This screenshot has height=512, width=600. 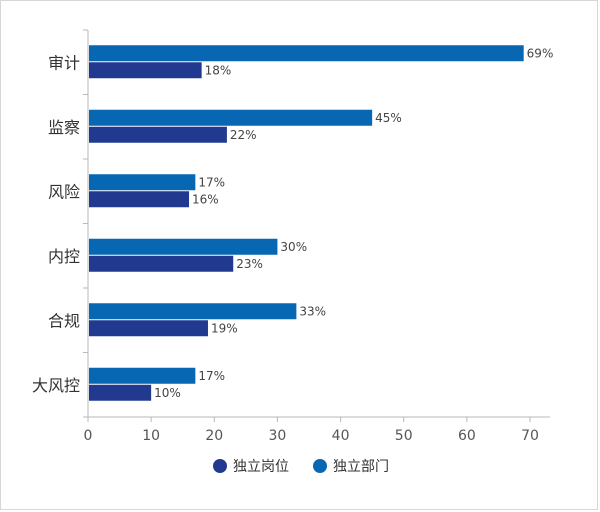 What do you see at coordinates (530, 436) in the screenshot?
I see `x-tick-label: 70` at bounding box center [530, 436].